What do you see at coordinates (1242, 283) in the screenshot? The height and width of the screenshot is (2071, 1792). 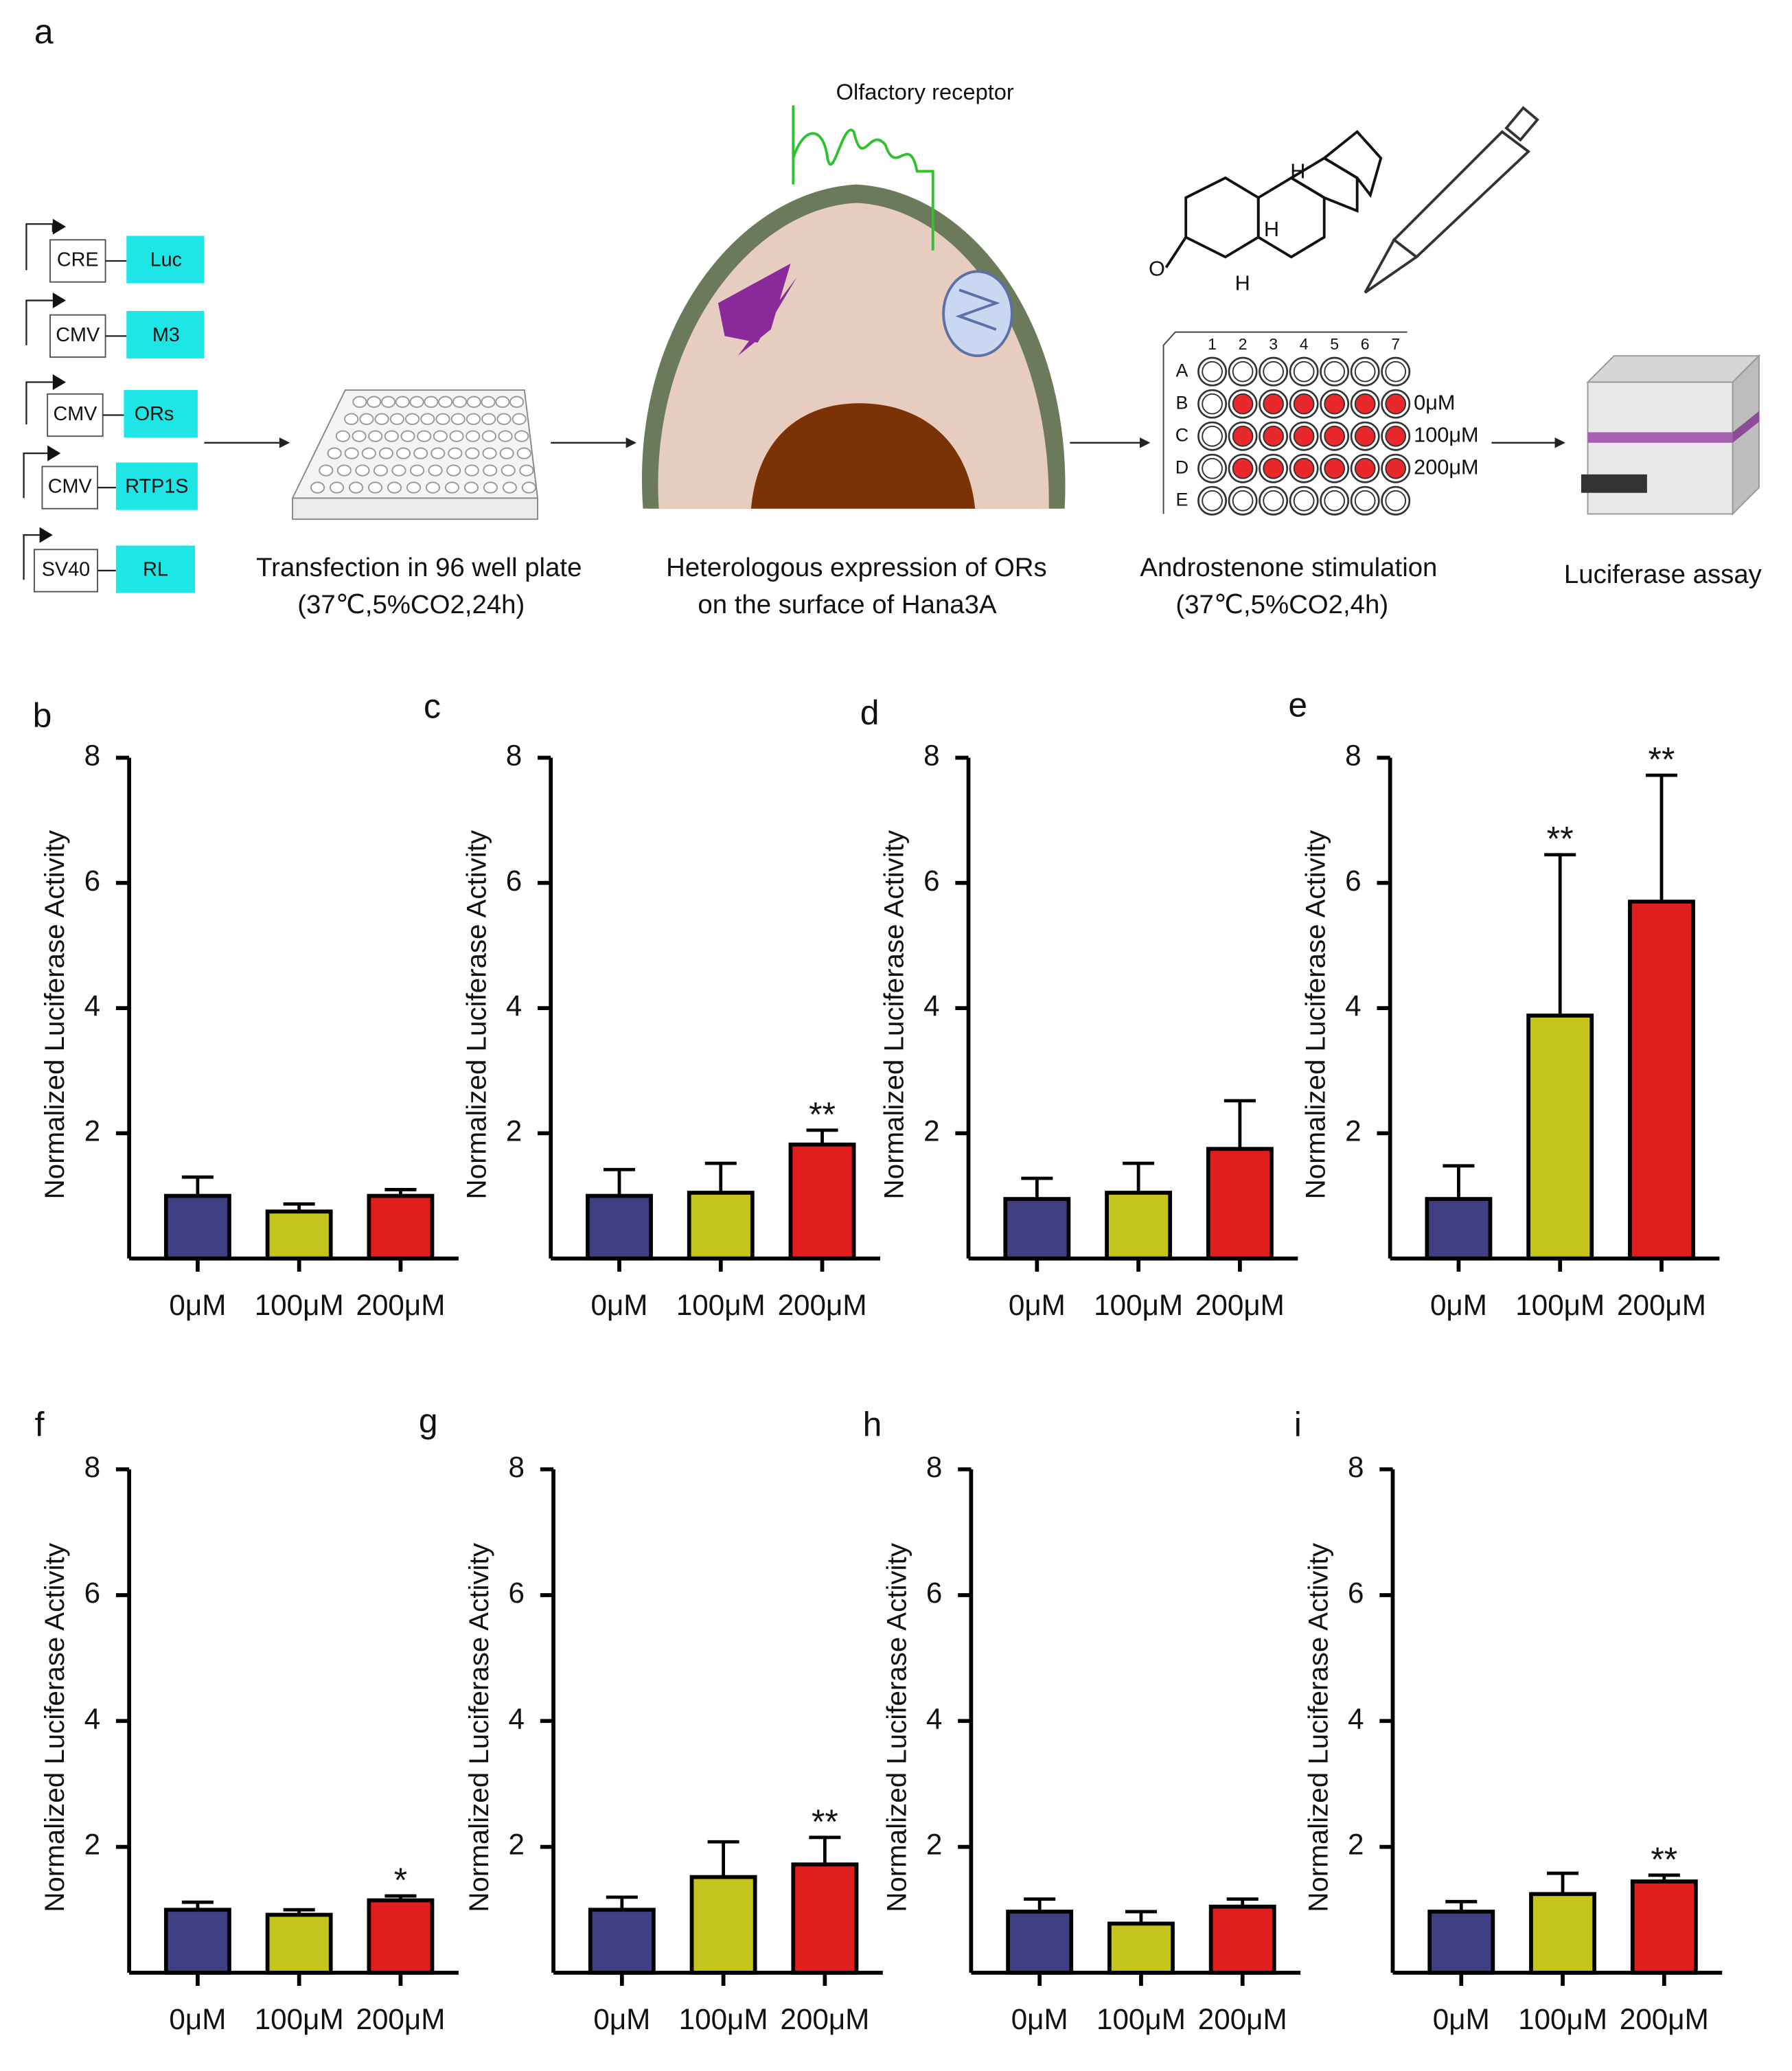 I see `atom: H` at bounding box center [1242, 283].